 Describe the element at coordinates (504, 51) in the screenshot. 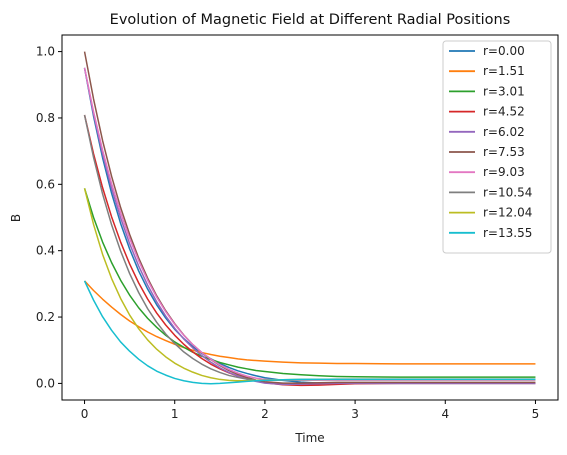

I see `legend-label-0: r=0.00` at that location.